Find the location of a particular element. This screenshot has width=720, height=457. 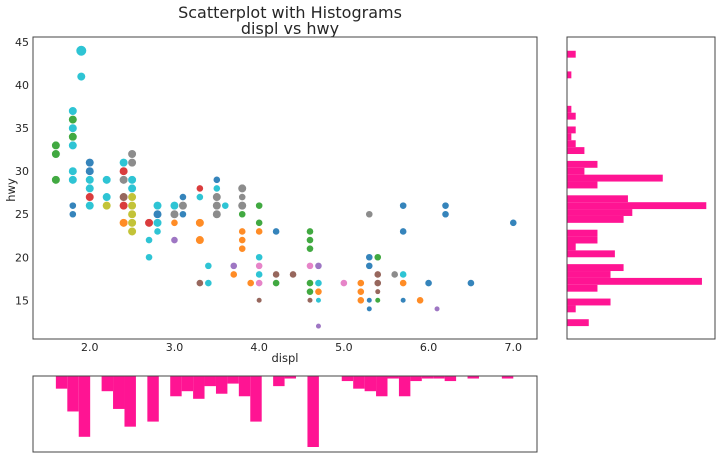

y-tick-label: 15 is located at coordinates (22, 300).